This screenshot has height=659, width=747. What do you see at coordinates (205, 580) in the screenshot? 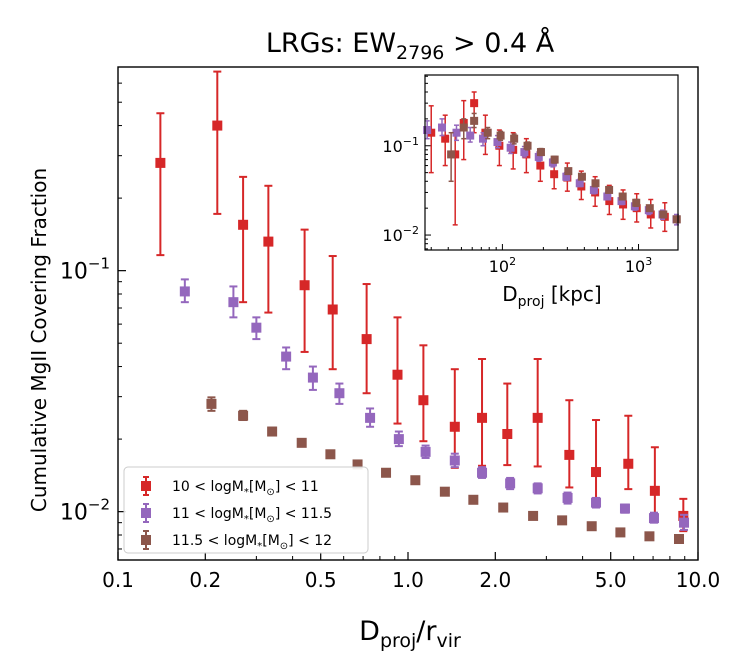
I see `x-tick-label: 0.2` at bounding box center [205, 580].